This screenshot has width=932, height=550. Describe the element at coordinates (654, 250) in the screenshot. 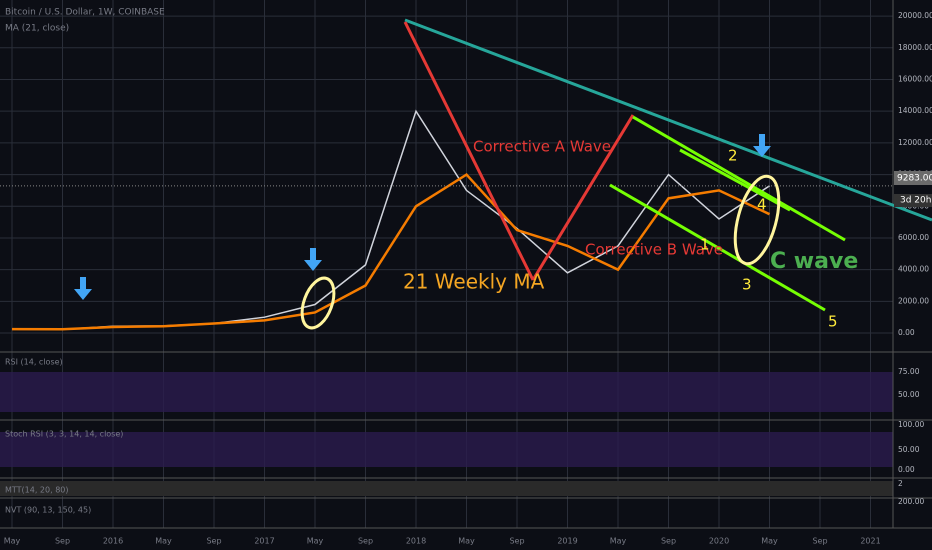

I see `annotation: Corrective B Wave` at that location.